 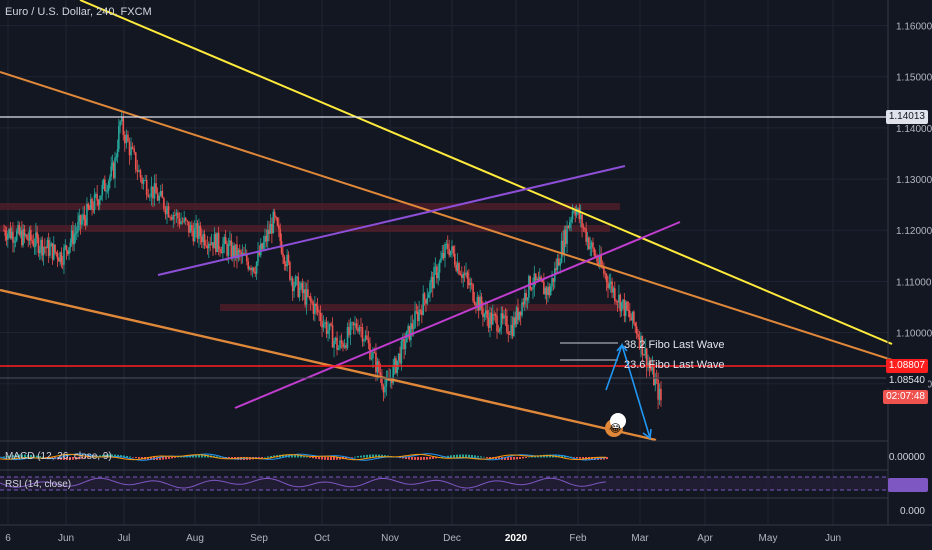 I want to click on fibo-projection, so click(x=606, y=391).